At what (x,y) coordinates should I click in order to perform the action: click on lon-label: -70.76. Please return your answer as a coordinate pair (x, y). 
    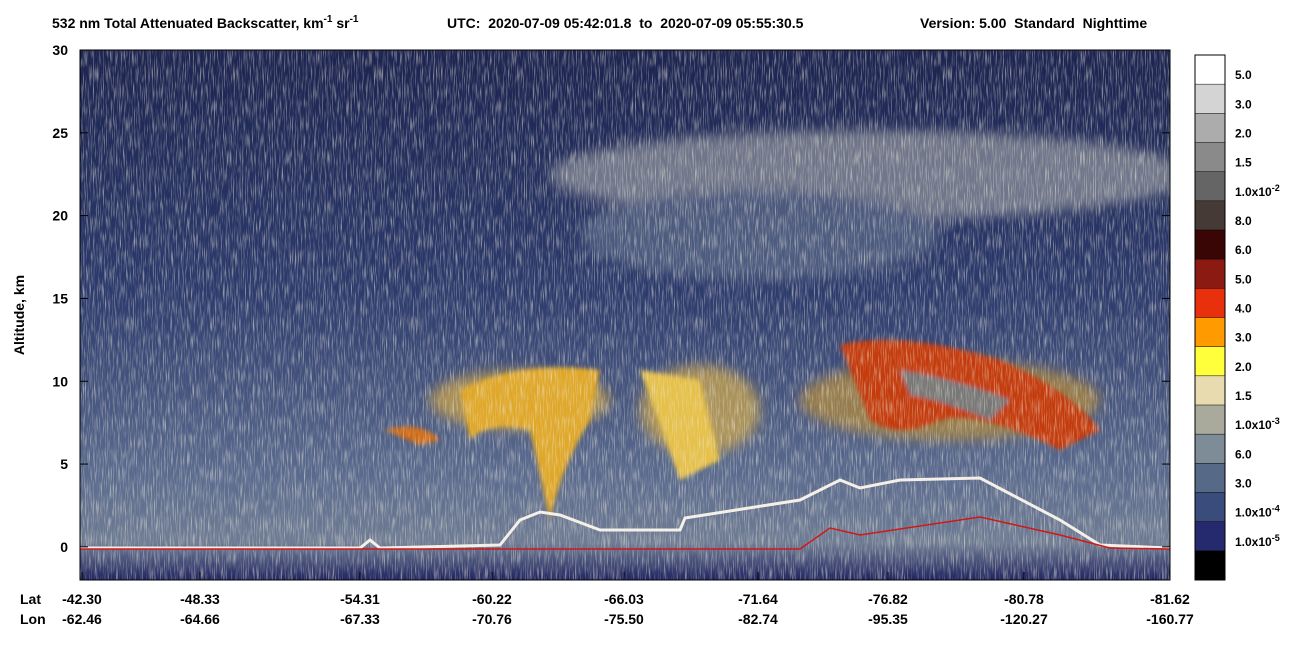
    Looking at the image, I should click on (492, 619).